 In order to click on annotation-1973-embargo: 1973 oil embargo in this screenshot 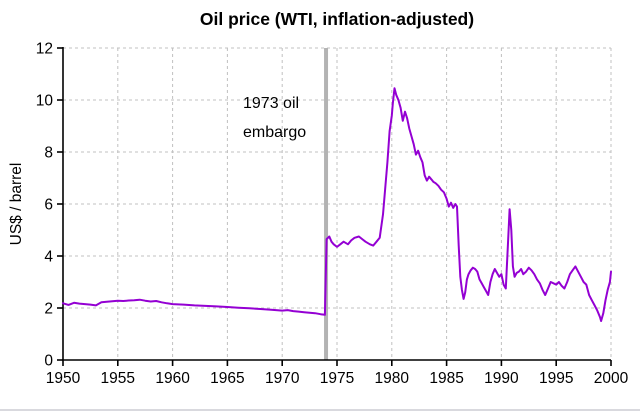, I will do `click(274, 118)`.